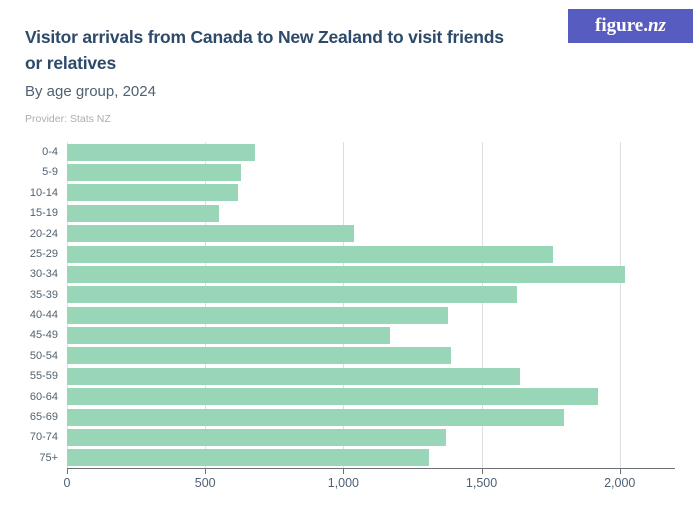 Image resolution: width=700 pixels, height=525 pixels. Describe the element at coordinates (43, 192) in the screenshot. I see `y-axis-label: 10-14` at that location.